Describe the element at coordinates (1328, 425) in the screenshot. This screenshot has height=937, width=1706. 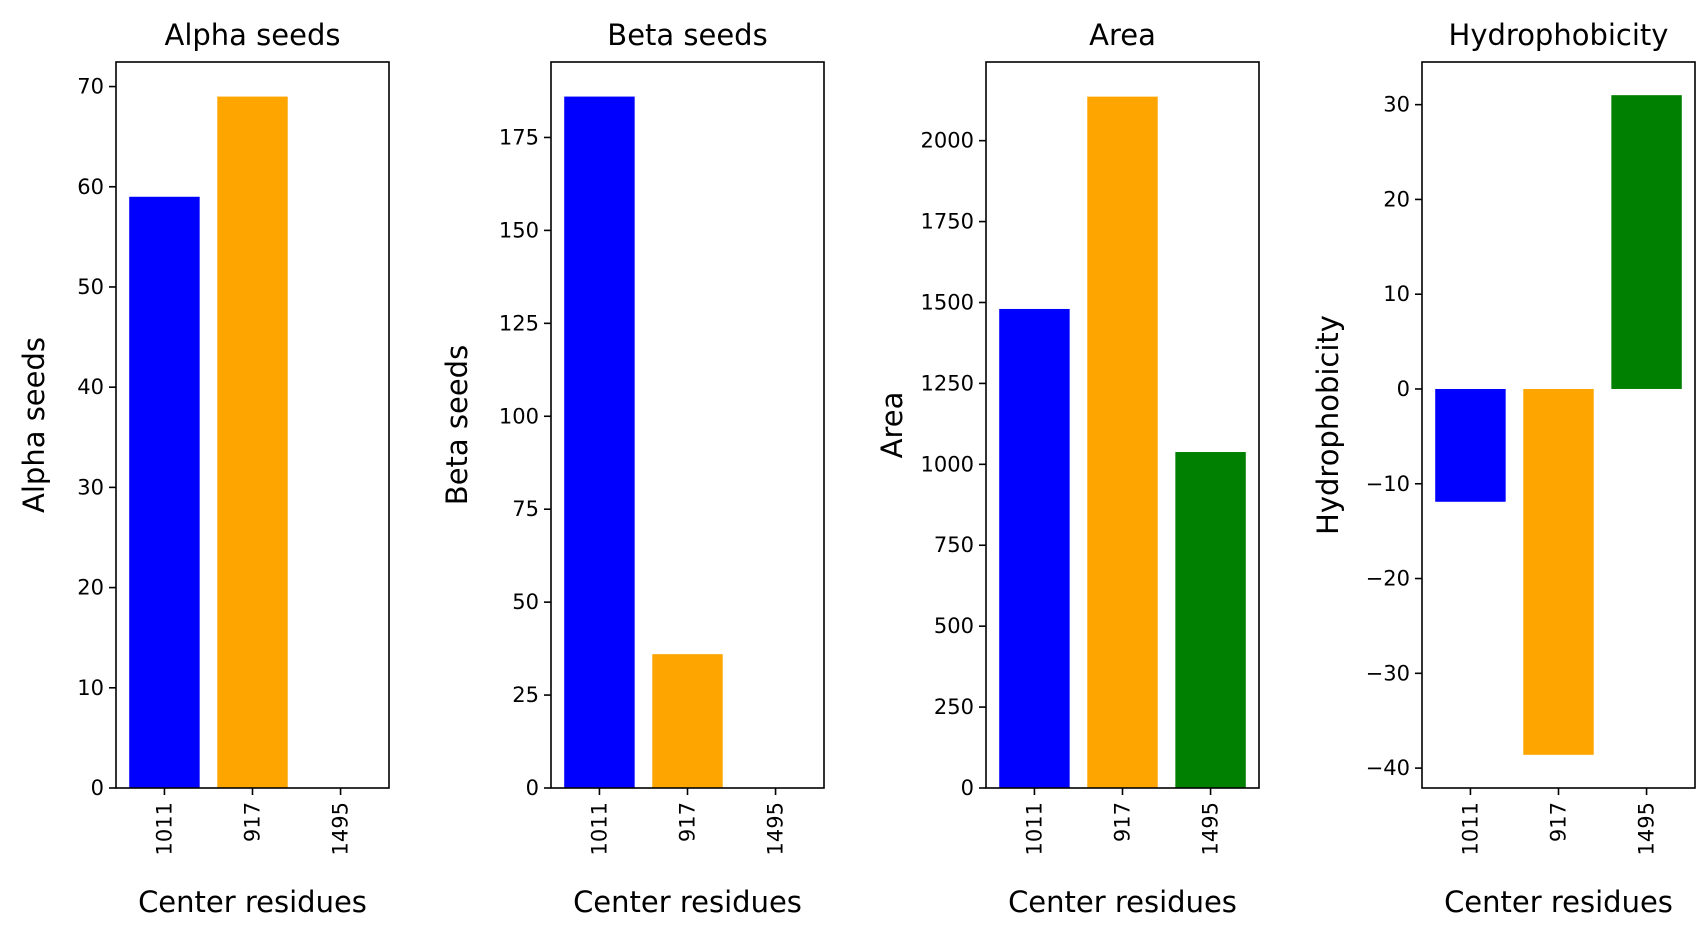
I see `y-axis-label: Hydrophobicity` at that location.